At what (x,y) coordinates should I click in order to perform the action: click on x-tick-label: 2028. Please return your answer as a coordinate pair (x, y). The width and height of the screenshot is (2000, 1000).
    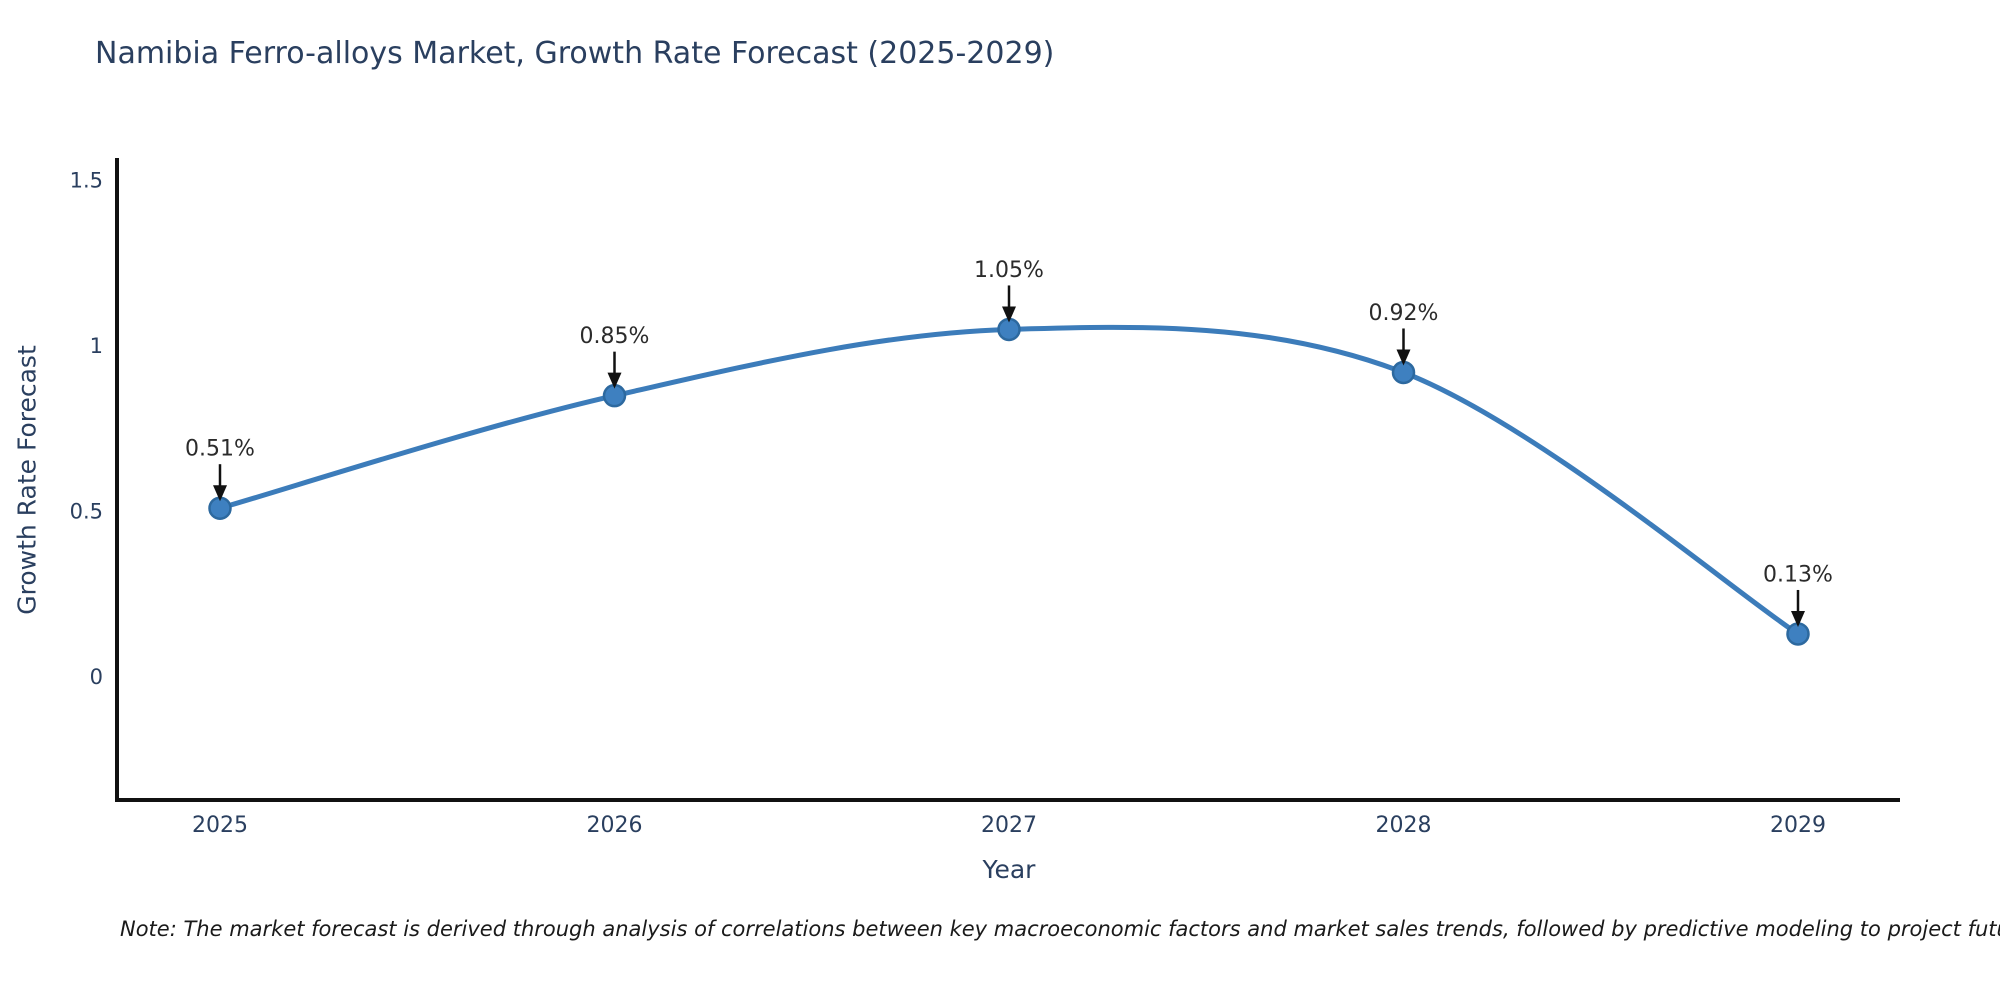
    Looking at the image, I should click on (1404, 825).